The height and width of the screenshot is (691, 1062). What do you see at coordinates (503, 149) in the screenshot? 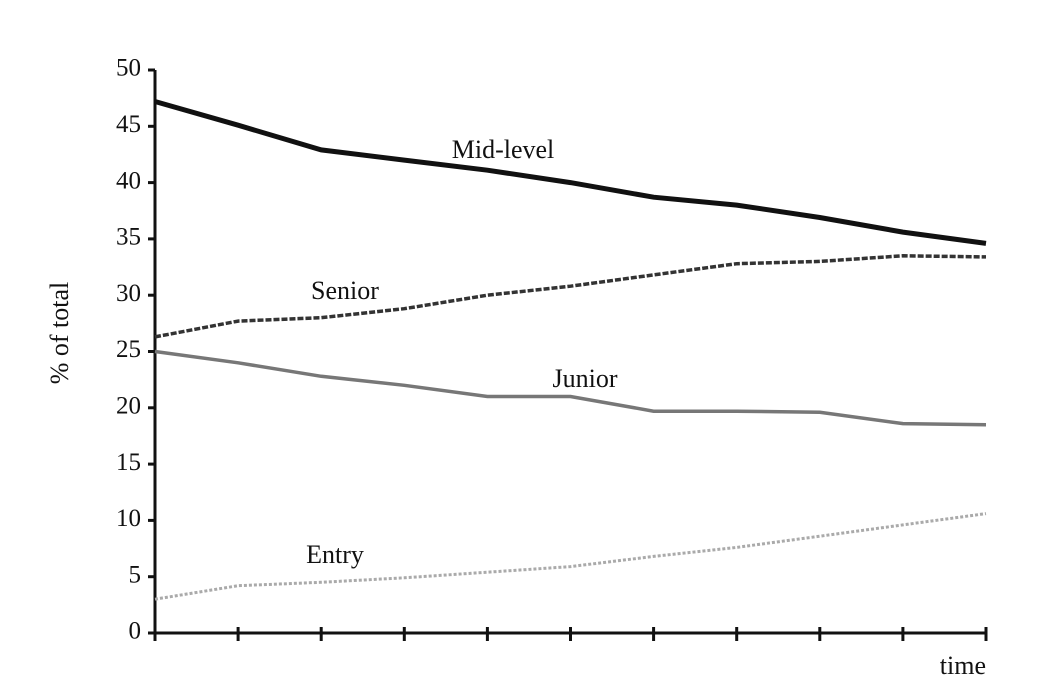
I see `series-label: Mid-level` at bounding box center [503, 149].